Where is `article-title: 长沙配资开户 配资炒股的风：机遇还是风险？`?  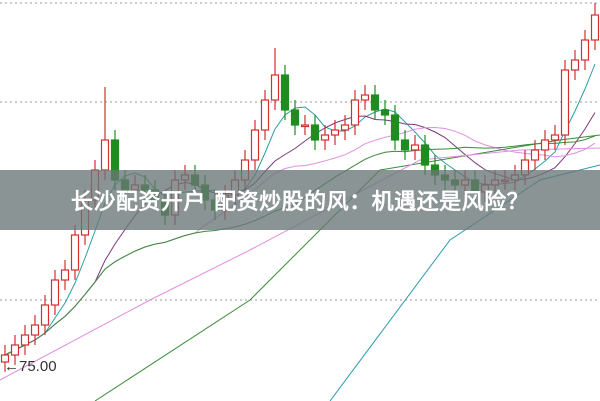 article-title: 长沙配资开户 配资炒股的风：机遇还是风险？ is located at coordinates (300, 202).